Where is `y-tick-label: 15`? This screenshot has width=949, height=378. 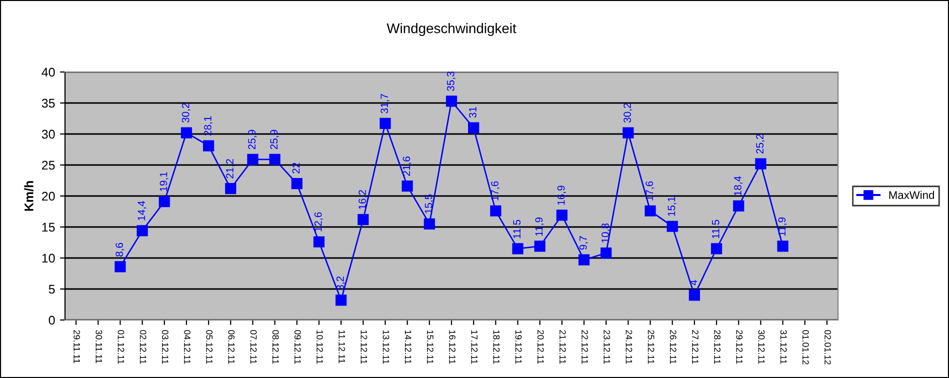
y-tick-label: 15 is located at coordinates (48, 227).